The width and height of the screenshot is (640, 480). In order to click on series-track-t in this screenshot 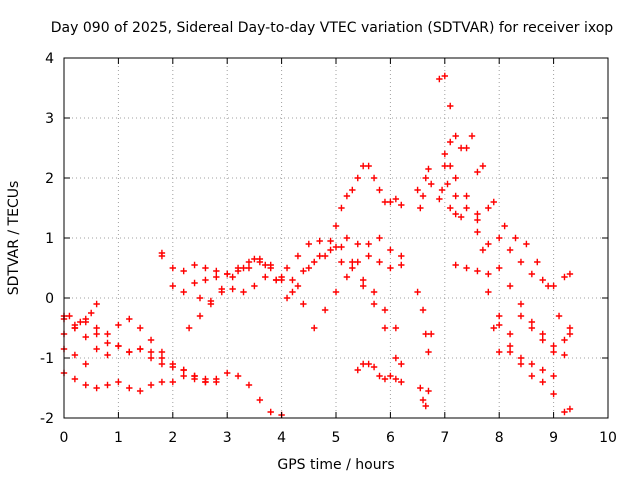, I will do `click(521, 284)`.